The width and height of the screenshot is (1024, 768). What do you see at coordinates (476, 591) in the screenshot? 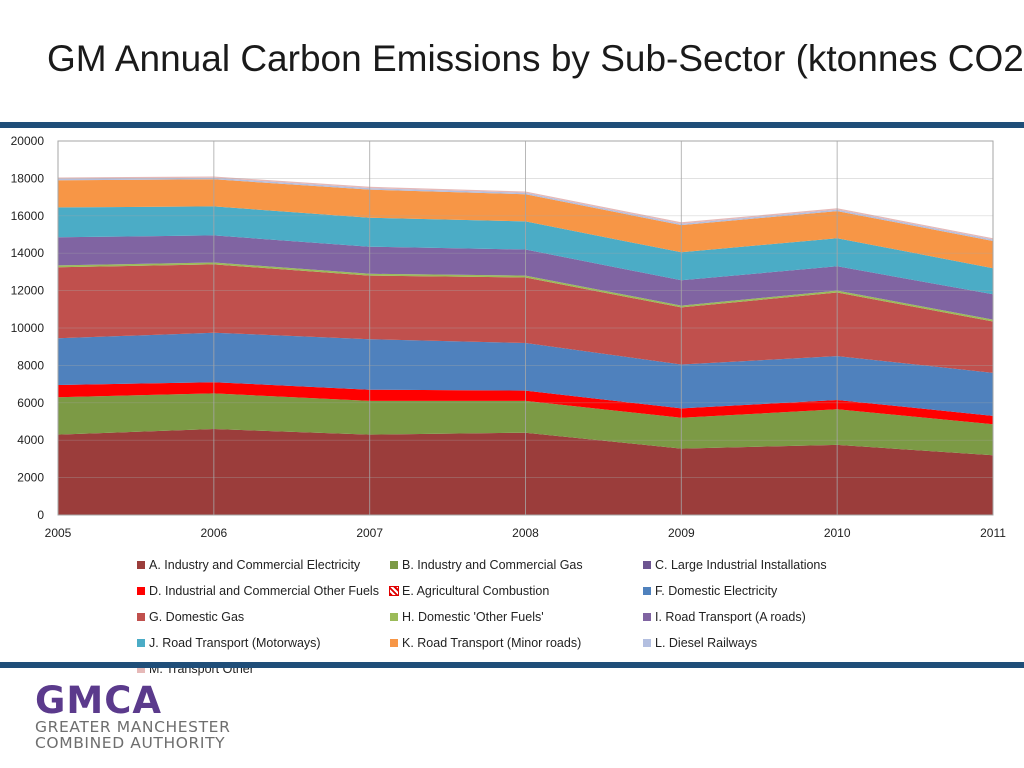
I see `legend-label: E. Agricultural Combustion` at bounding box center [476, 591].